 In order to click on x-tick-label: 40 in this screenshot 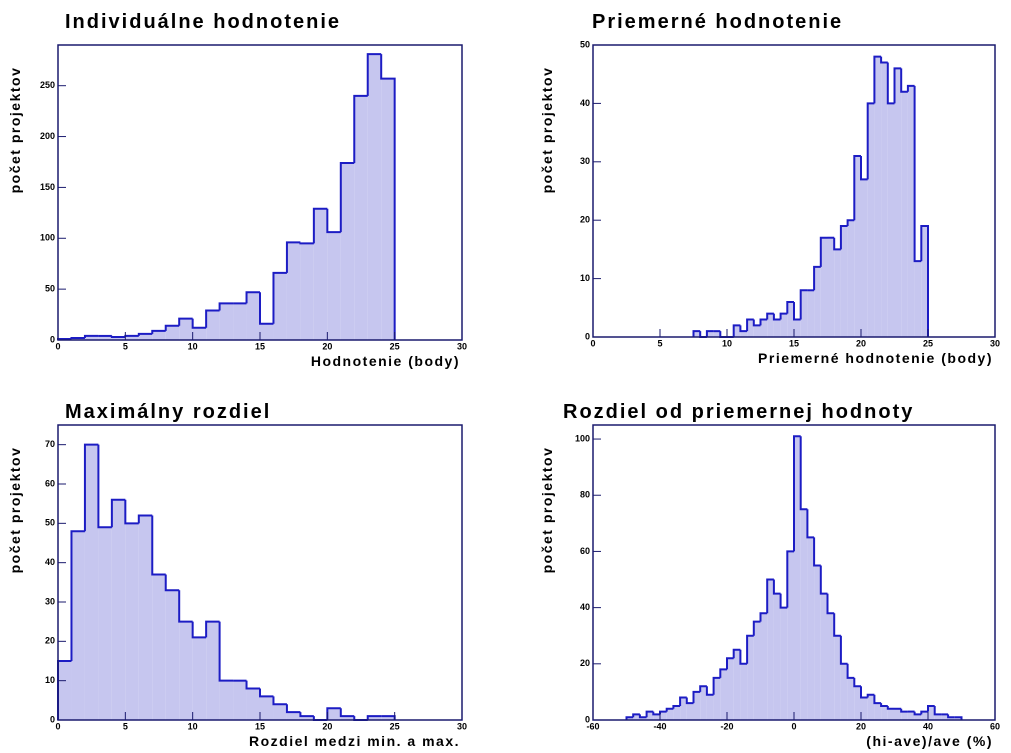, I will do `click(928, 726)`.